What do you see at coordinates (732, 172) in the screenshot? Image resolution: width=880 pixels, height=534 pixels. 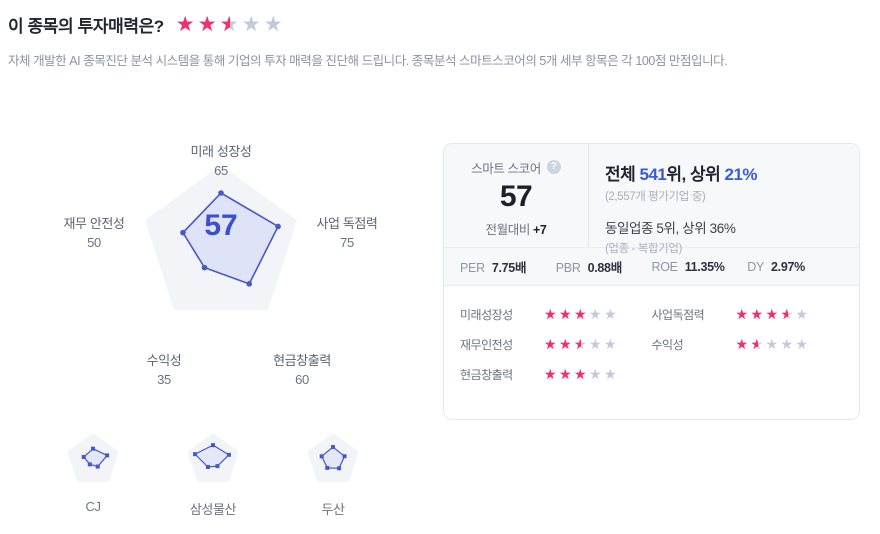 I see `overall-rank: 전체 541위, 상위 21%` at bounding box center [732, 172].